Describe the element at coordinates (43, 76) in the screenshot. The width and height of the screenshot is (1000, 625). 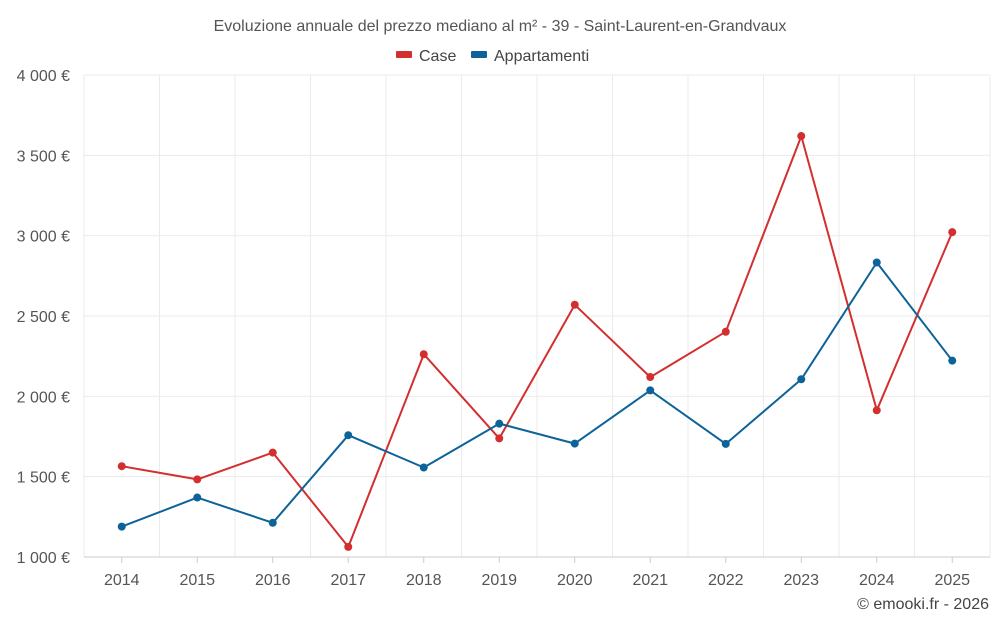
I see `y-tick-label: 4 000 €` at that location.